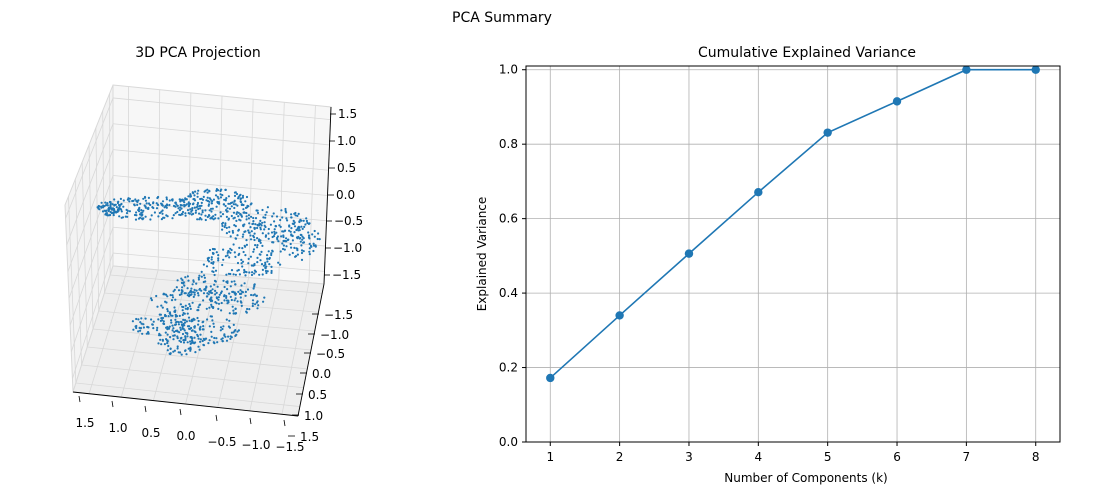 This screenshot has width=1097, height=495. I want to click on data-point-k7, so click(966, 69).